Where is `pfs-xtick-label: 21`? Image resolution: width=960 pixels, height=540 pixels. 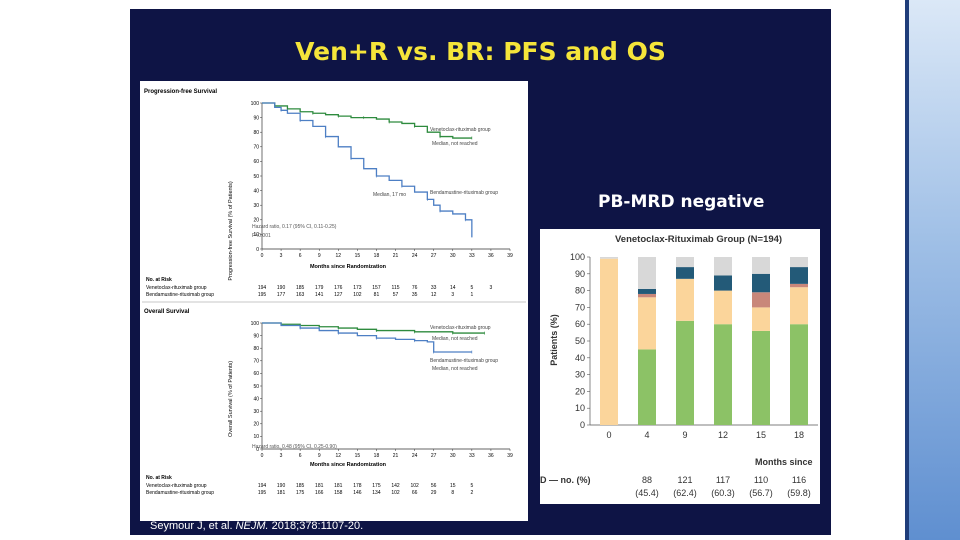 pfs-xtick-label: 21 is located at coordinates (396, 256).